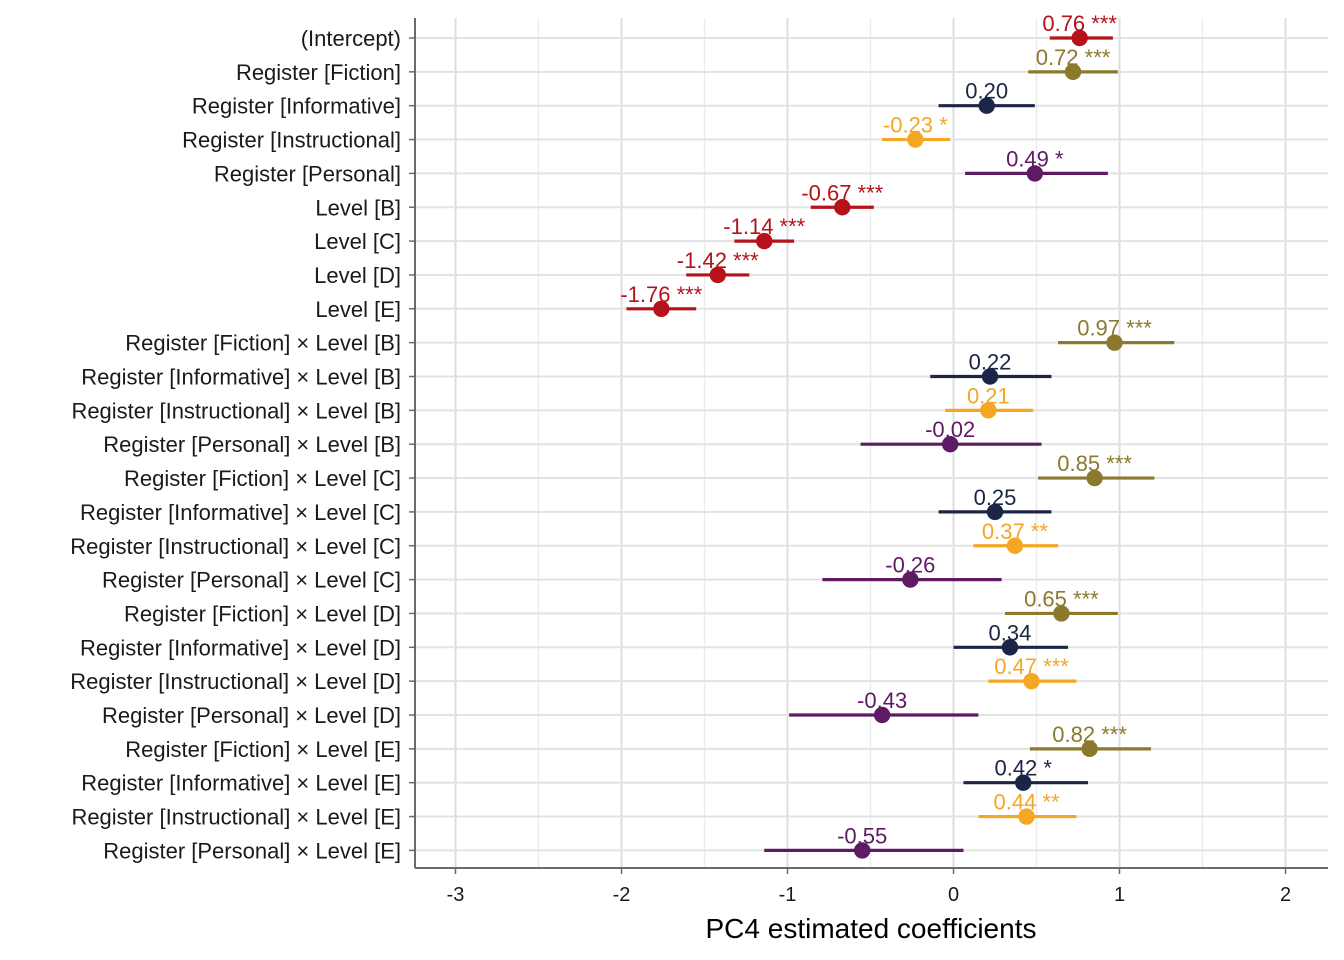 The height and width of the screenshot is (960, 1344). I want to click on y-tick-label: Register [Informative], so click(296, 106).